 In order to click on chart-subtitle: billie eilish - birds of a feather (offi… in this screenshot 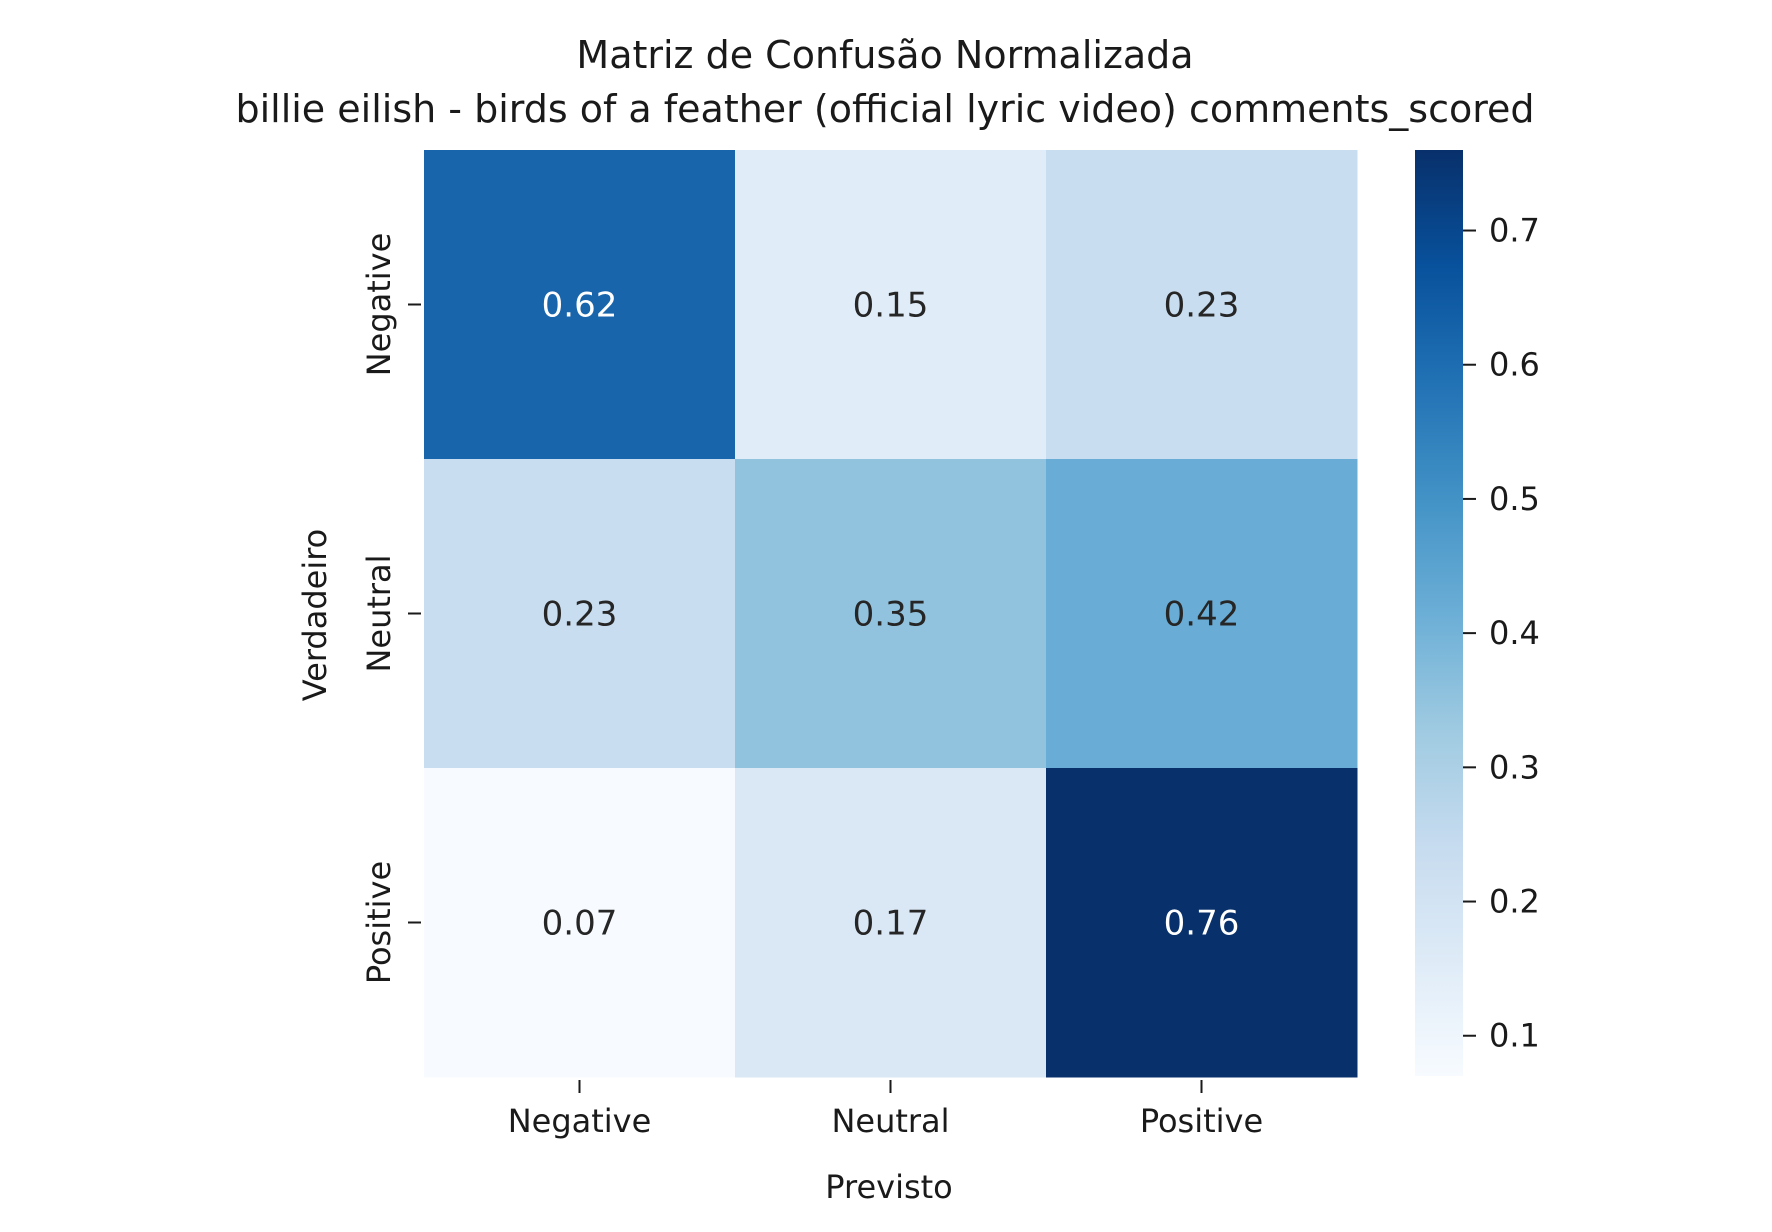, I will do `click(884, 109)`.